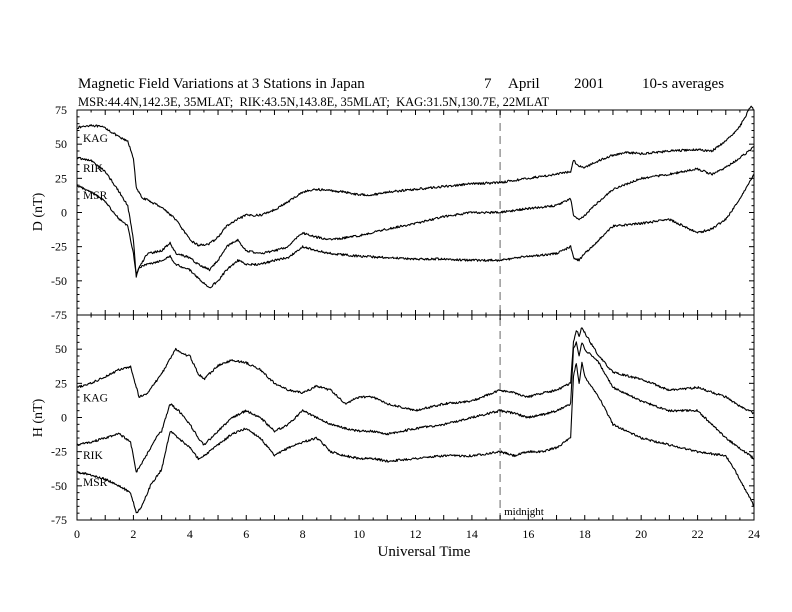 Image resolution: width=792 pixels, height=612 pixels. Describe the element at coordinates (59, 486) in the screenshot. I see `y-tick-label-1-4: -50` at that location.